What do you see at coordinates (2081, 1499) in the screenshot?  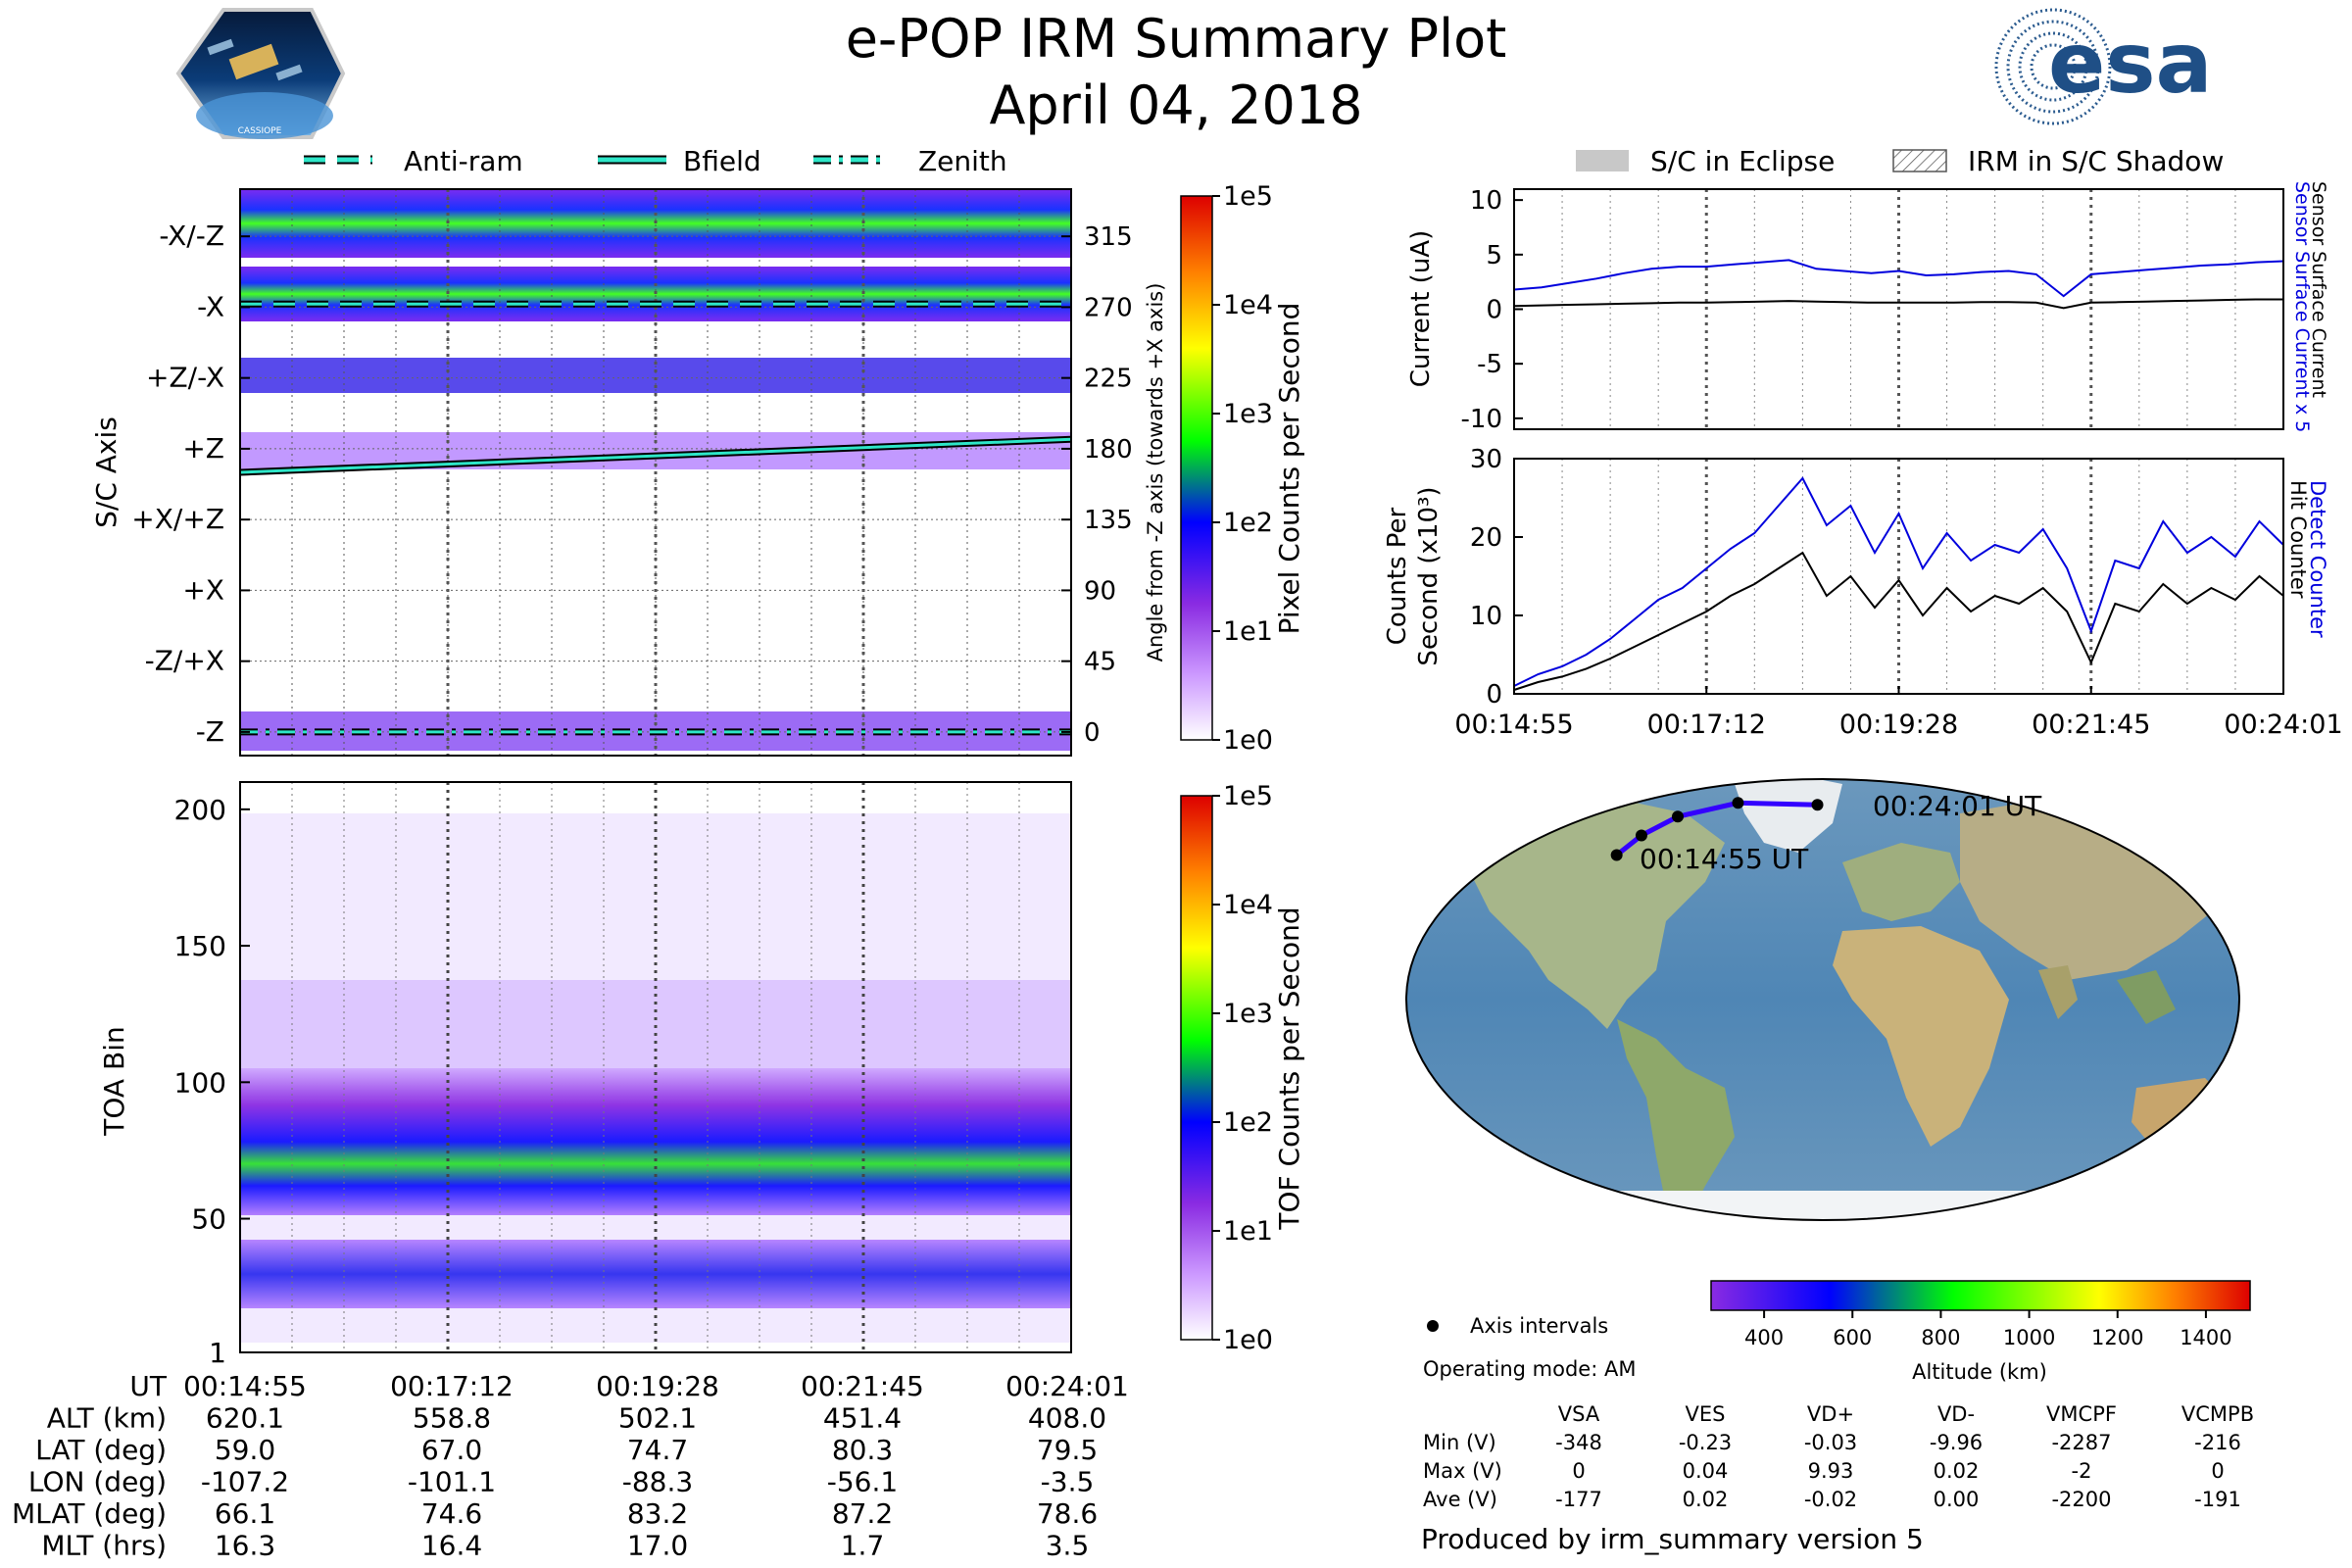 I see `volt-cell: -2200` at bounding box center [2081, 1499].